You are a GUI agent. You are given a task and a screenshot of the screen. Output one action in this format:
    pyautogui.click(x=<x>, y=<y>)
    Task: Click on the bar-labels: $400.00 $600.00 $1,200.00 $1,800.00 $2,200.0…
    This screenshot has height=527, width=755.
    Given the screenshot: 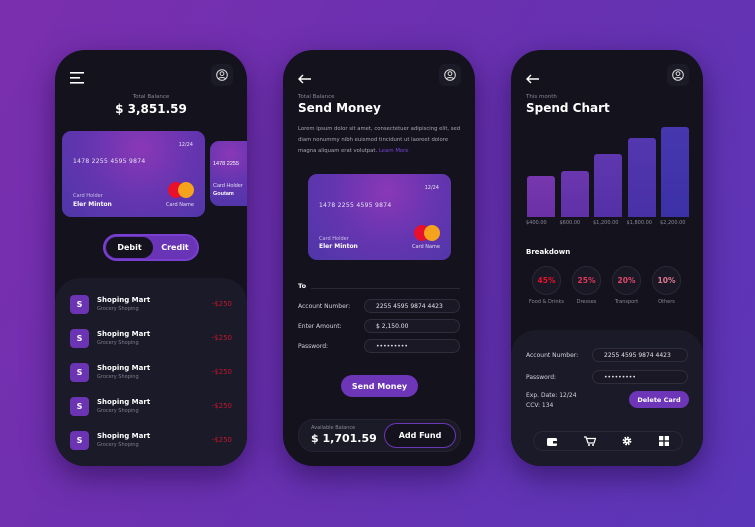 What is the action you would take?
    pyautogui.click(x=611, y=224)
    